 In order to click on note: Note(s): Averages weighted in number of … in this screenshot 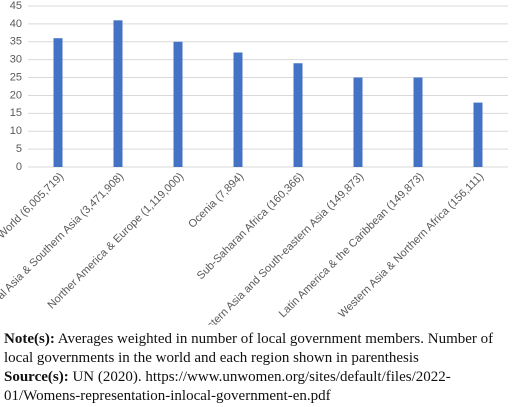, I will do `click(260, 349)`.